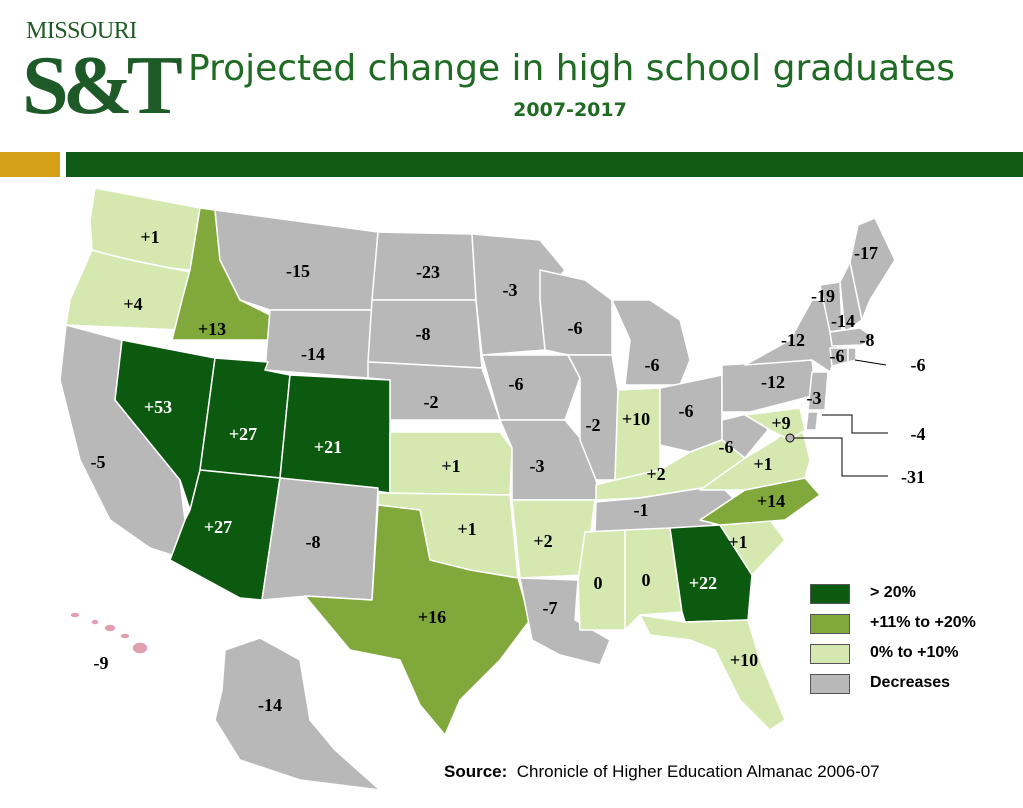 The image size is (1023, 808). I want to click on state-value-ia: -6, so click(516, 384).